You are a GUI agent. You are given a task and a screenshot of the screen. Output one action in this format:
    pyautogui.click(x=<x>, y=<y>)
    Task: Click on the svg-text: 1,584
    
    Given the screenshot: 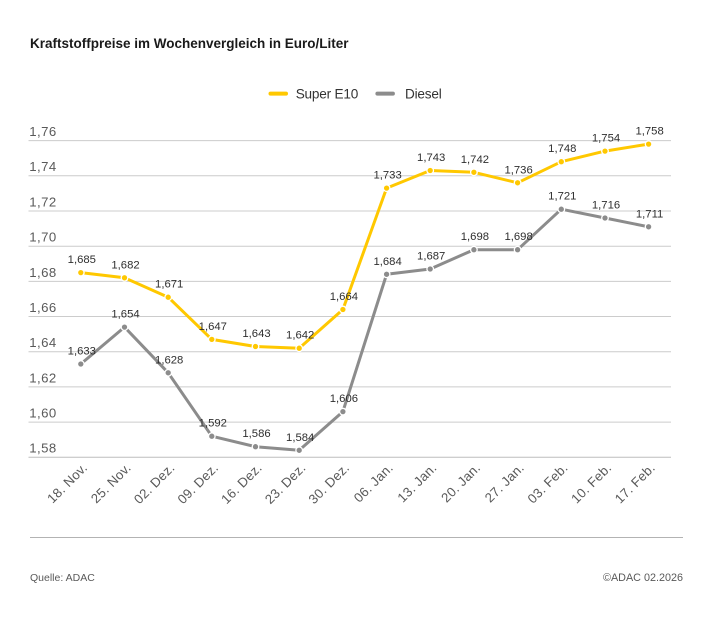 What is the action you would take?
    pyautogui.click(x=300, y=438)
    